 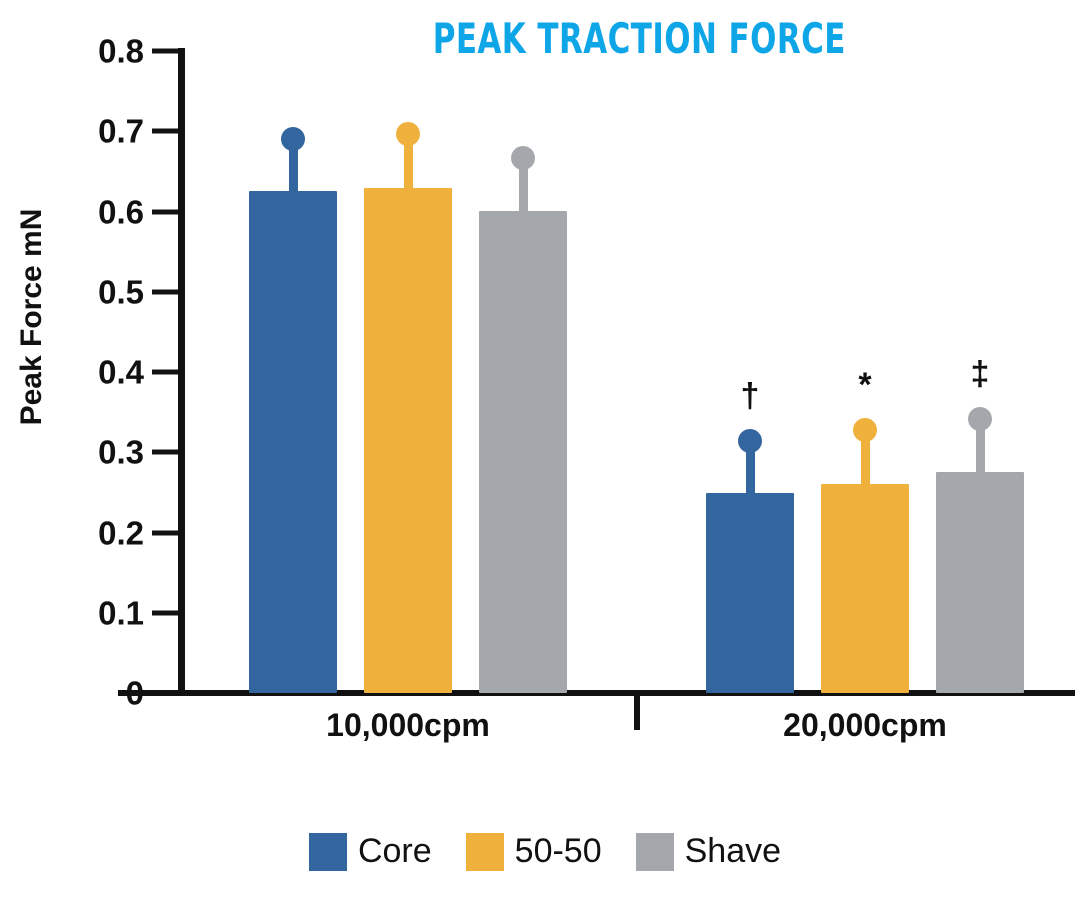 I want to click on legend-item-core: Core, so click(x=370, y=851).